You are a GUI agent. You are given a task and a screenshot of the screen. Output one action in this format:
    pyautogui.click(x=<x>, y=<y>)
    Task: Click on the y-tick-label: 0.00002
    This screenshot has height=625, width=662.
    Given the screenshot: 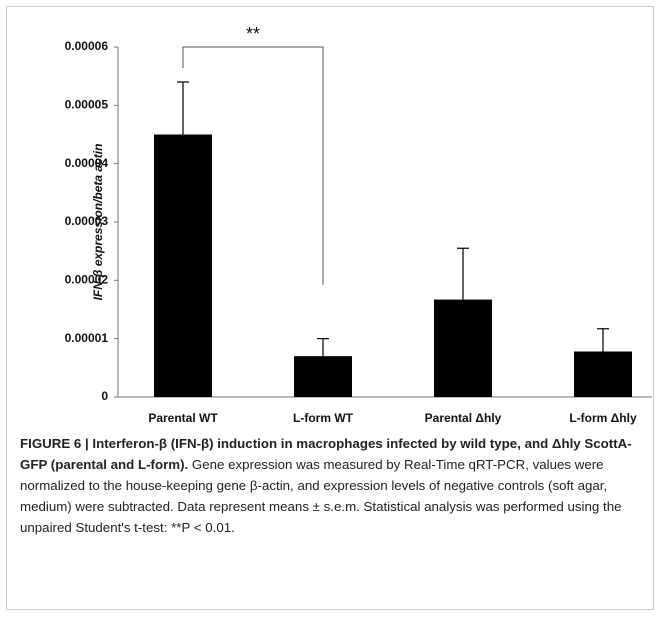 What is the action you would take?
    pyautogui.click(x=87, y=280)
    